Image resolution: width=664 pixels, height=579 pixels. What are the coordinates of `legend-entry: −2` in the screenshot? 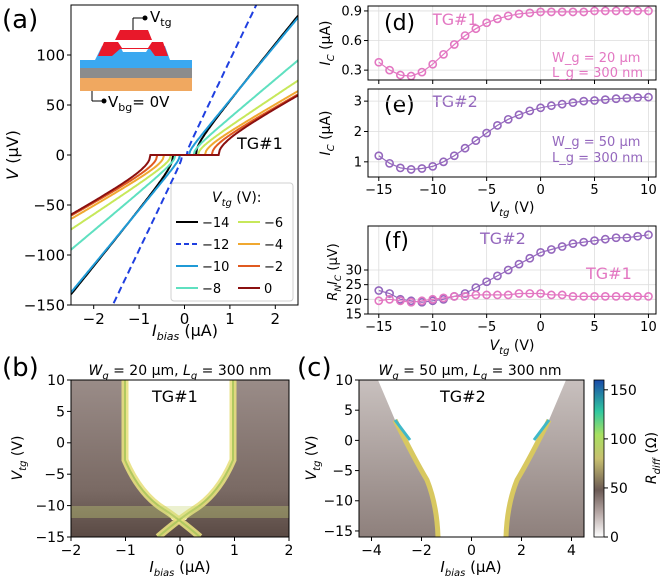 It's located at (273, 267).